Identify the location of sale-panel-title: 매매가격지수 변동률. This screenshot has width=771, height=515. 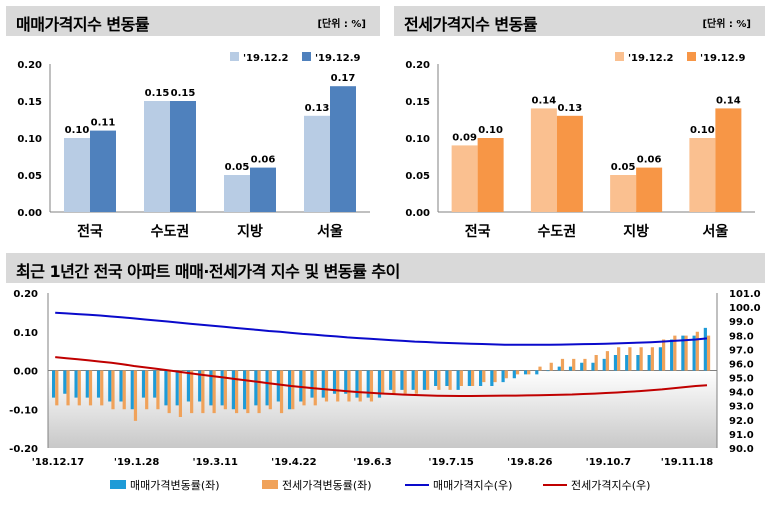
(83, 24).